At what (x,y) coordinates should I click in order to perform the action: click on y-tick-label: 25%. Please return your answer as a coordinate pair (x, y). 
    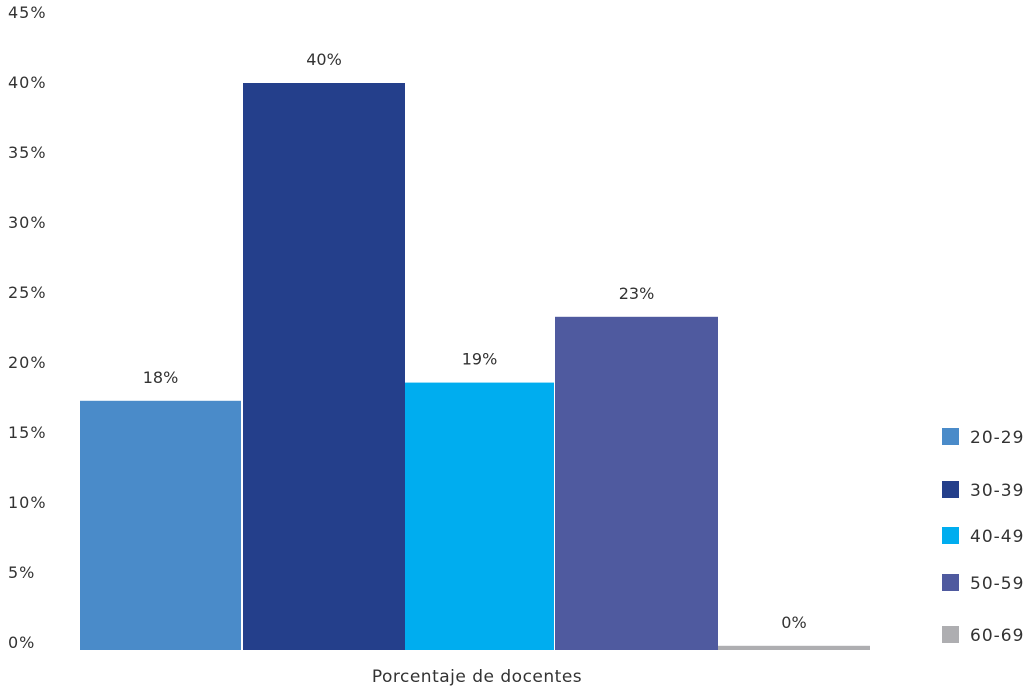
    Looking at the image, I should click on (27, 292).